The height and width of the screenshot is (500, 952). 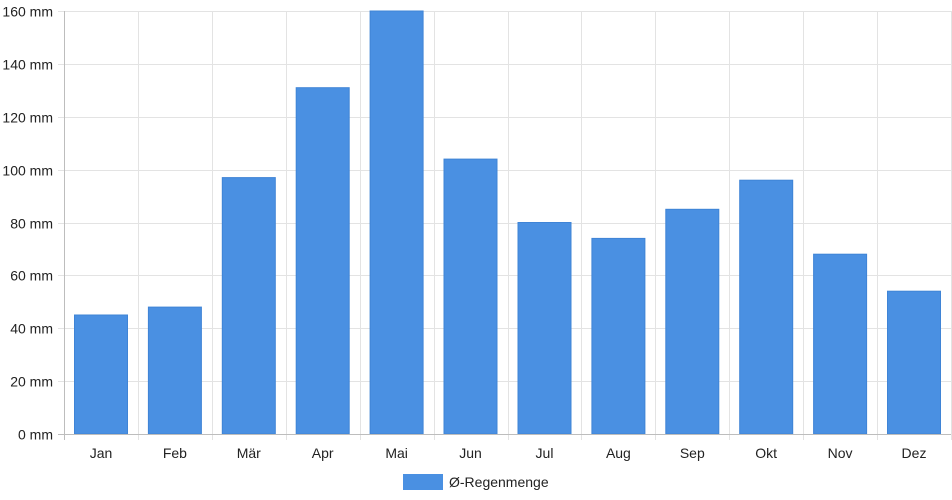 I want to click on x-tick-label: Nov, so click(x=840, y=453).